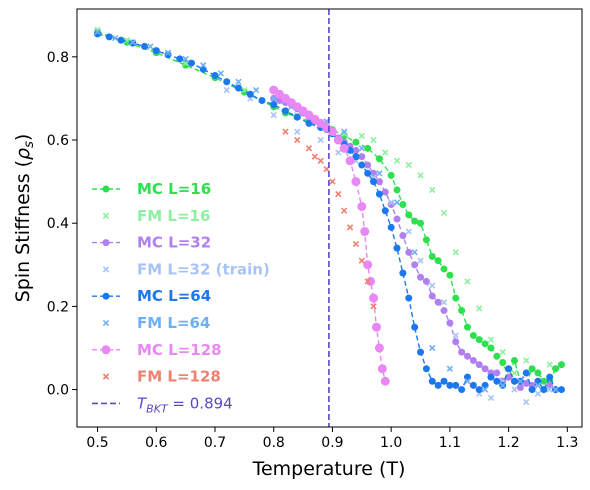  What do you see at coordinates (450, 443) in the screenshot?
I see `x-tick-label: 1.1` at bounding box center [450, 443].